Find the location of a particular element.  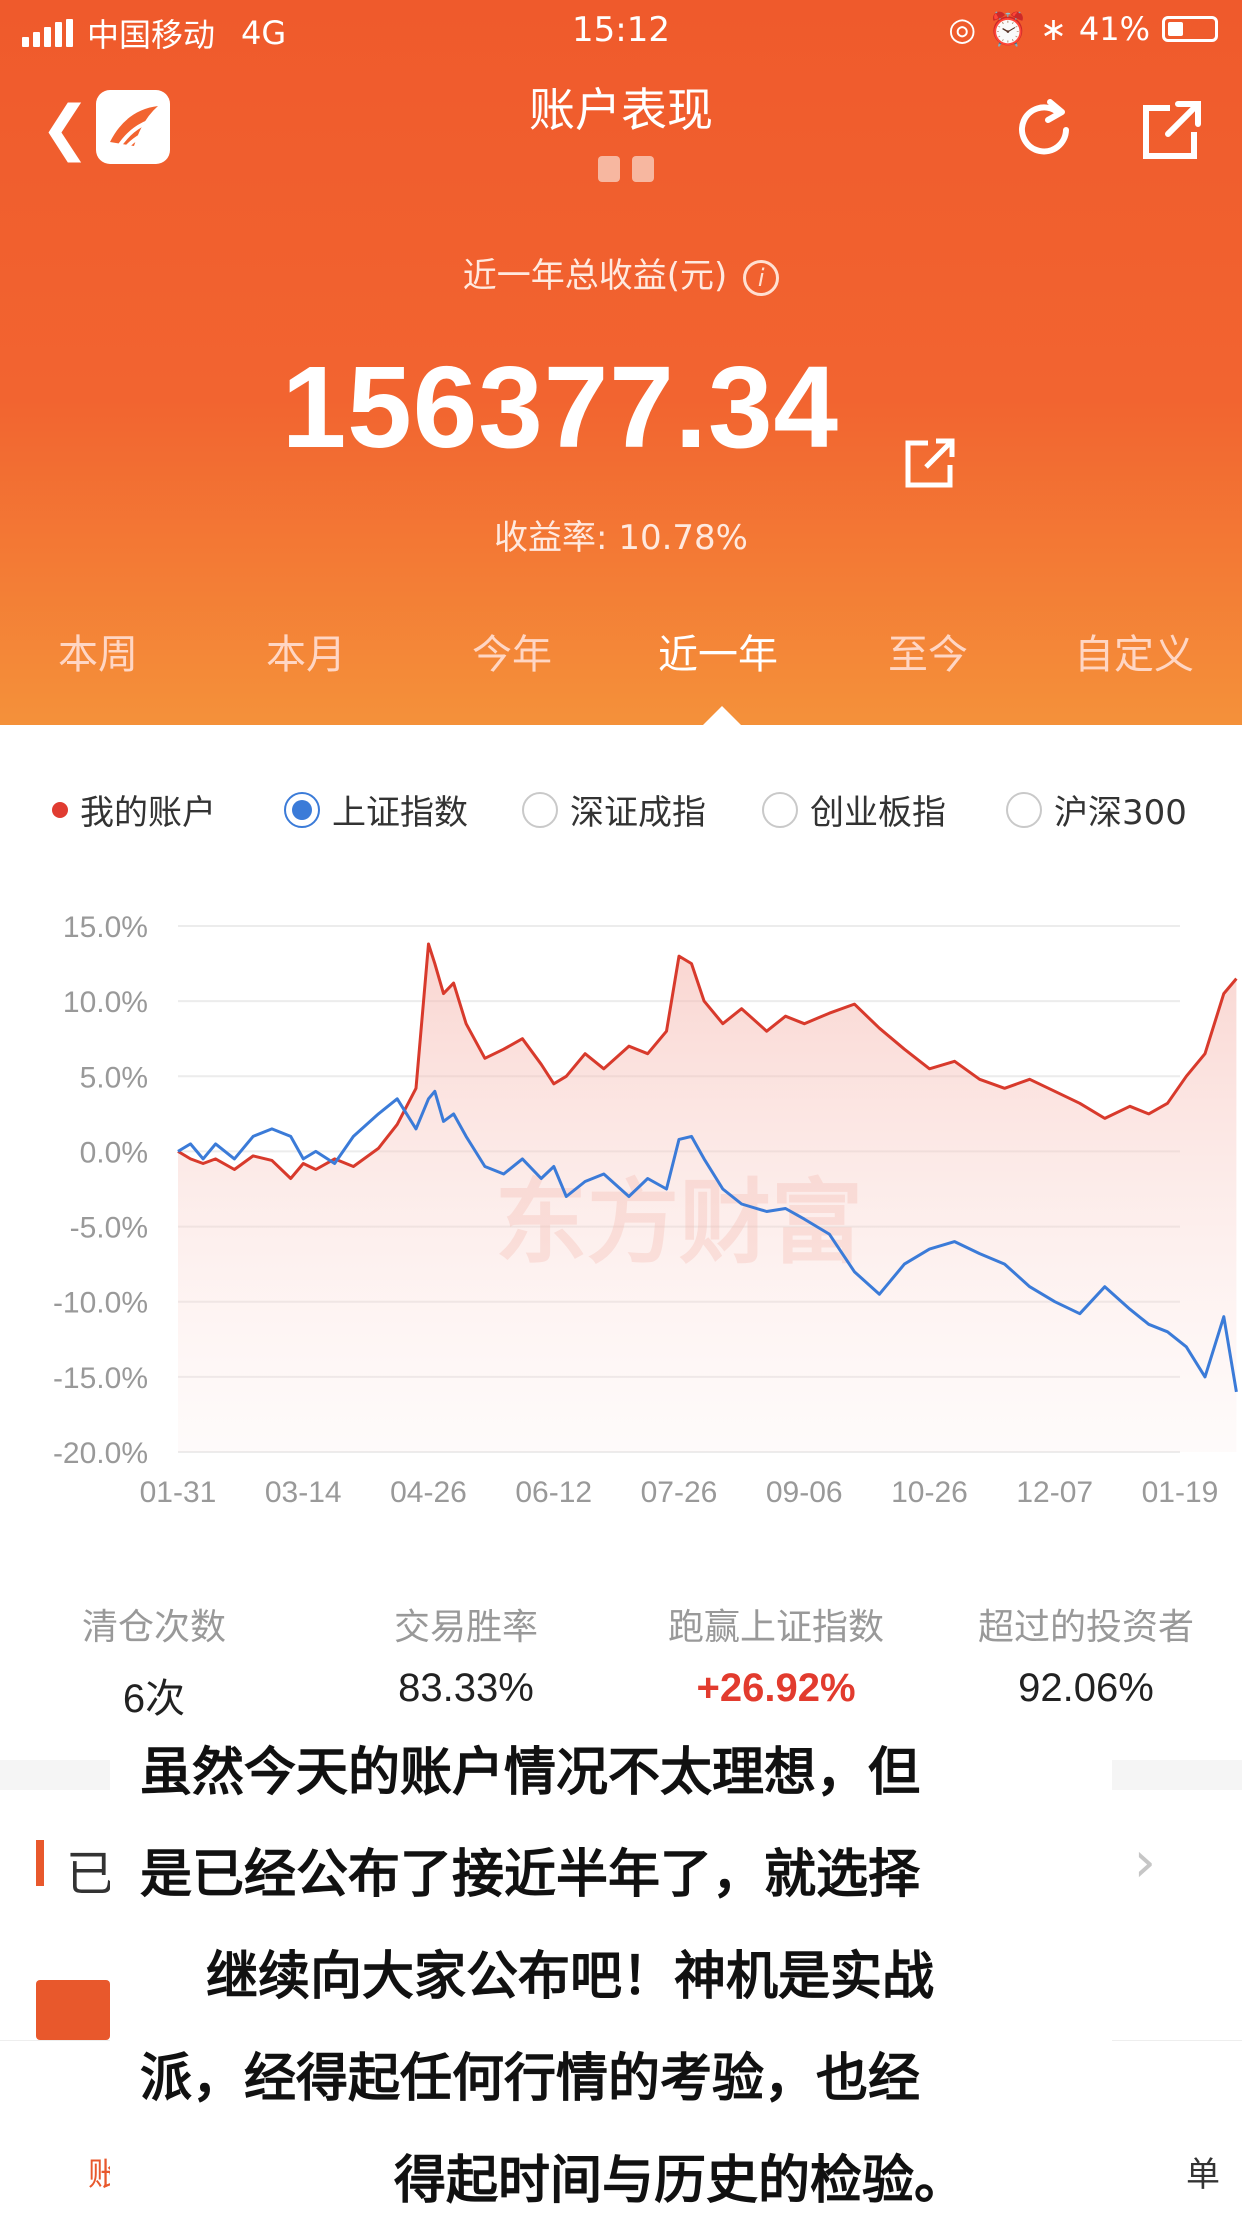

stat-value: 83.33% is located at coordinates (466, 1688).